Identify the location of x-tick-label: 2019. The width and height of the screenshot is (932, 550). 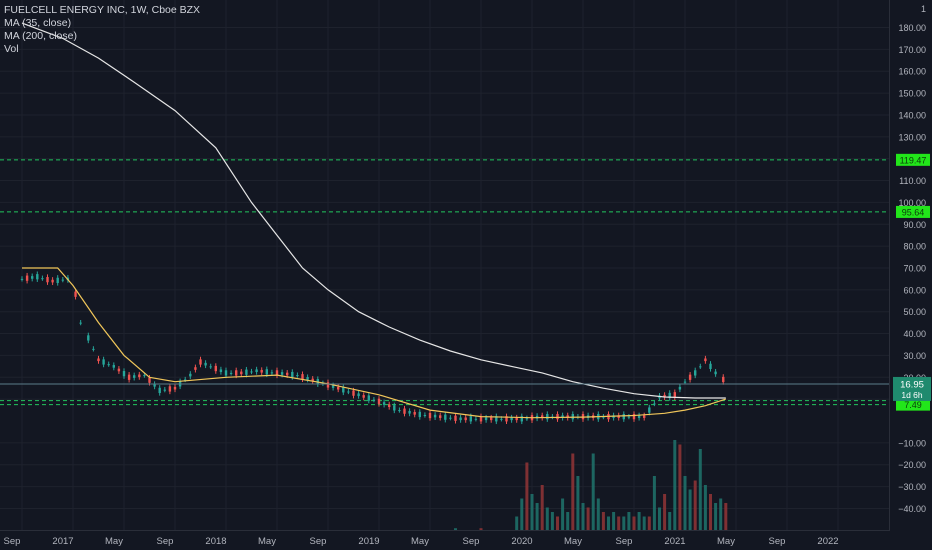
(368, 541).